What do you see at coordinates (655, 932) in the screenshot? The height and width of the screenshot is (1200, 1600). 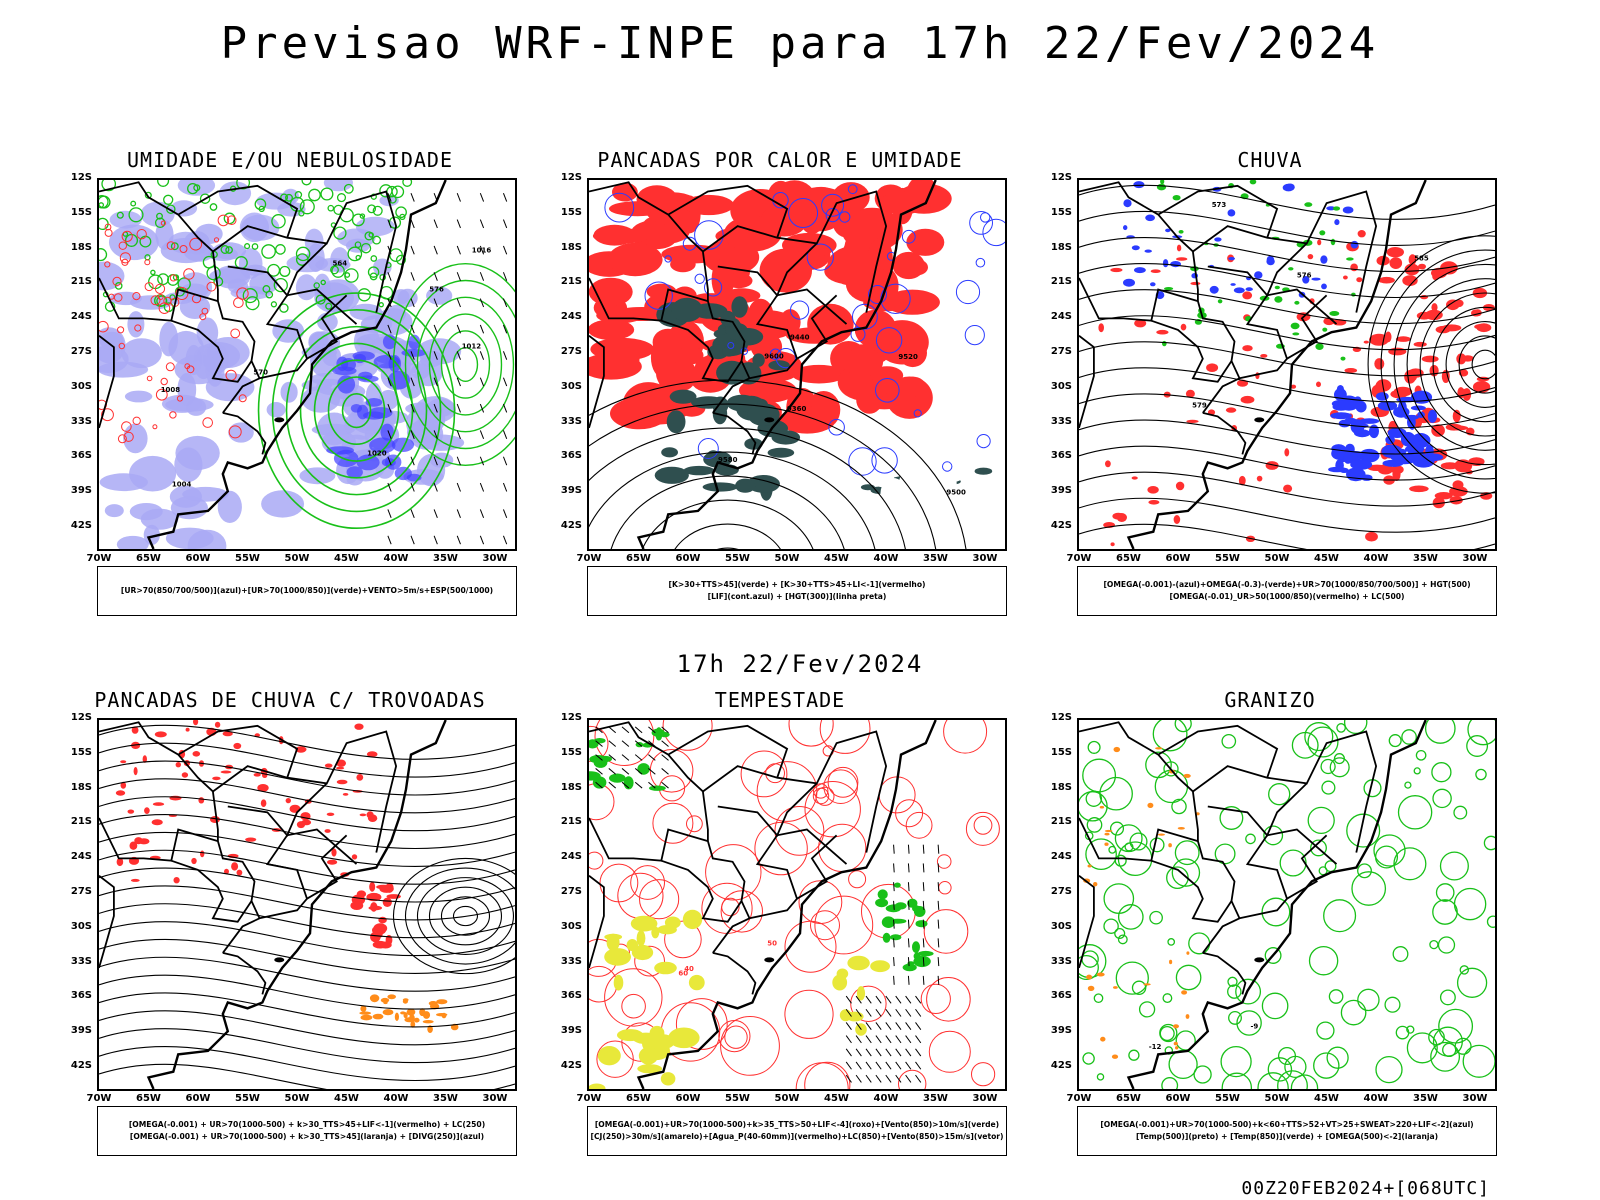 I see `jet-yellow-area` at bounding box center [655, 932].